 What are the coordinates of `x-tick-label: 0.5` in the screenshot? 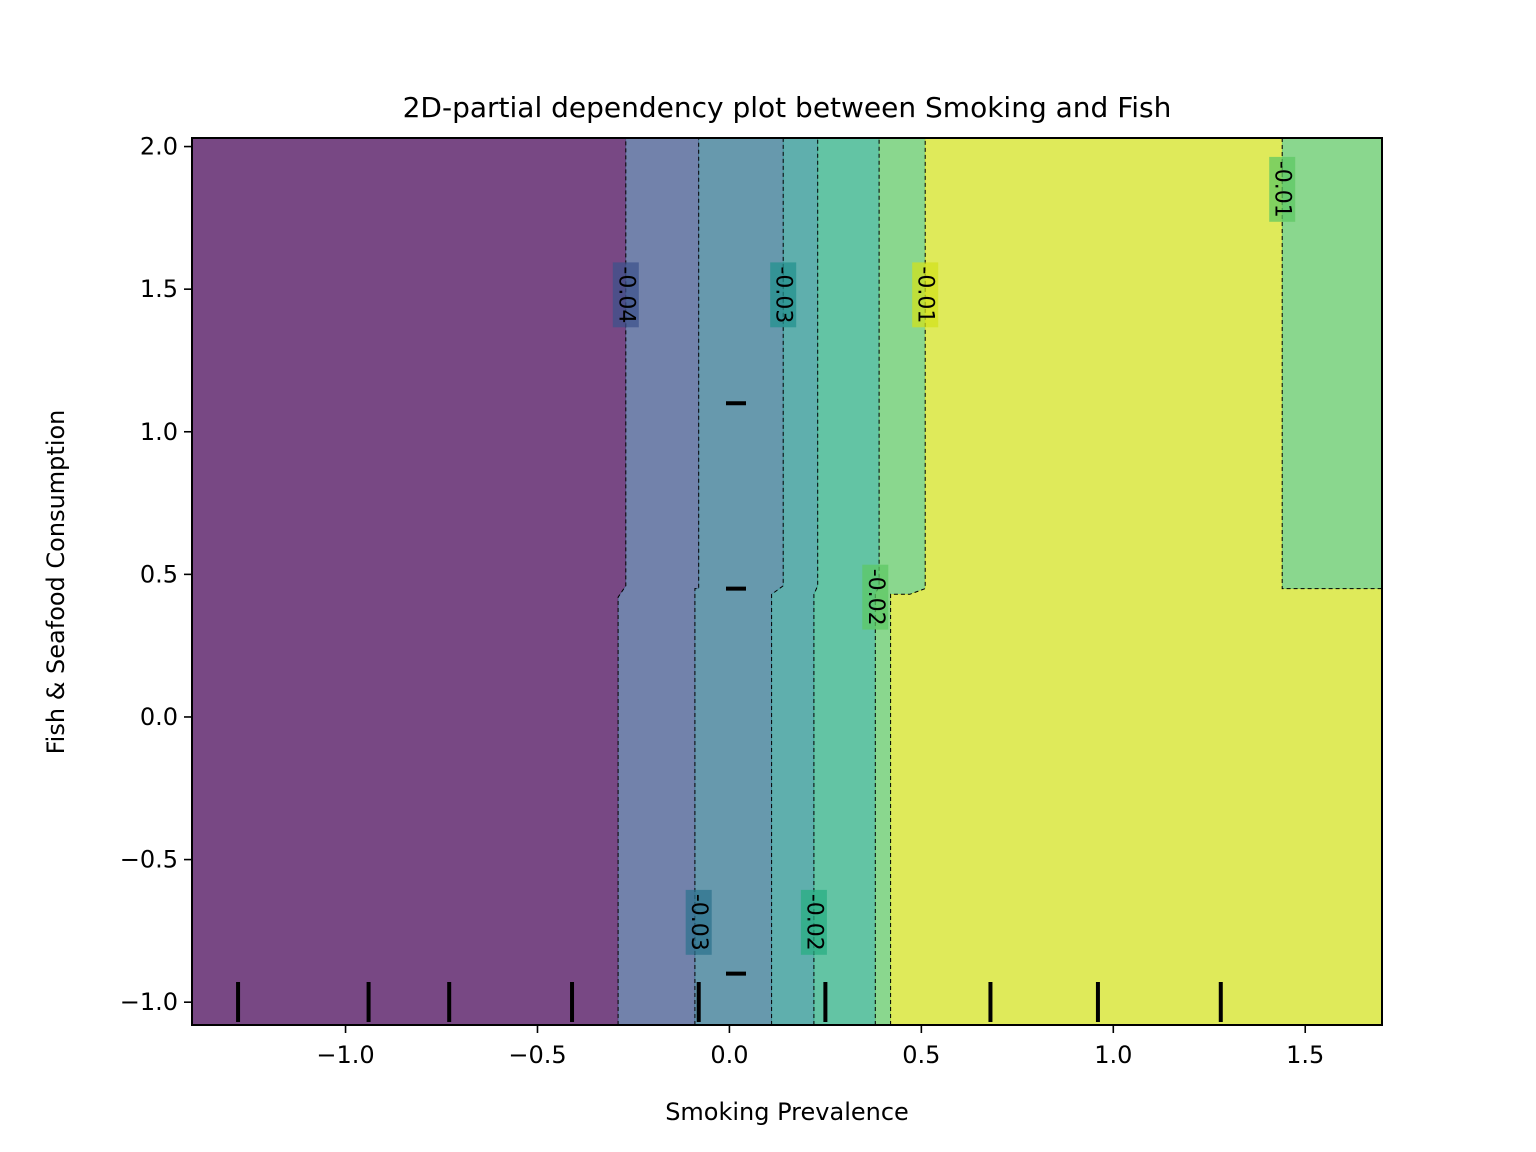 It's located at (921, 1055).